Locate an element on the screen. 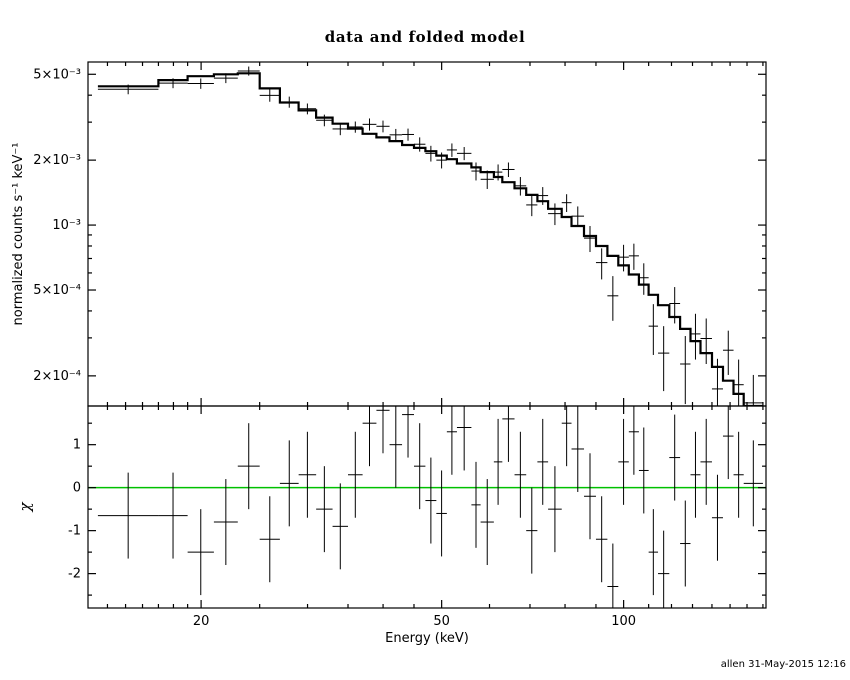 The height and width of the screenshot is (680, 850). y-tick-label: 2×10⁻⁴ is located at coordinates (57, 376).